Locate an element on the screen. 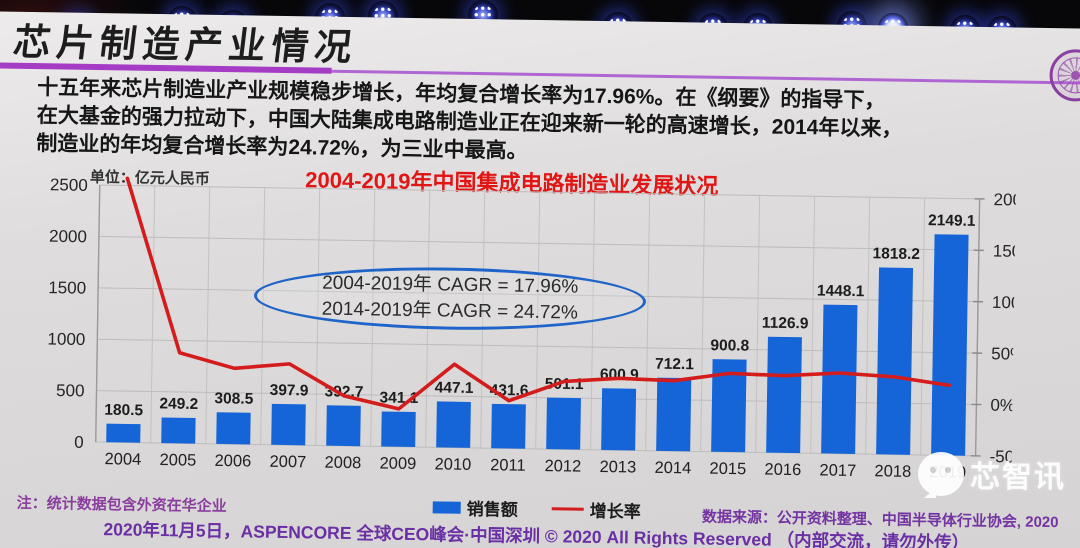  left-axis-tick: 0 is located at coordinates (79, 442).